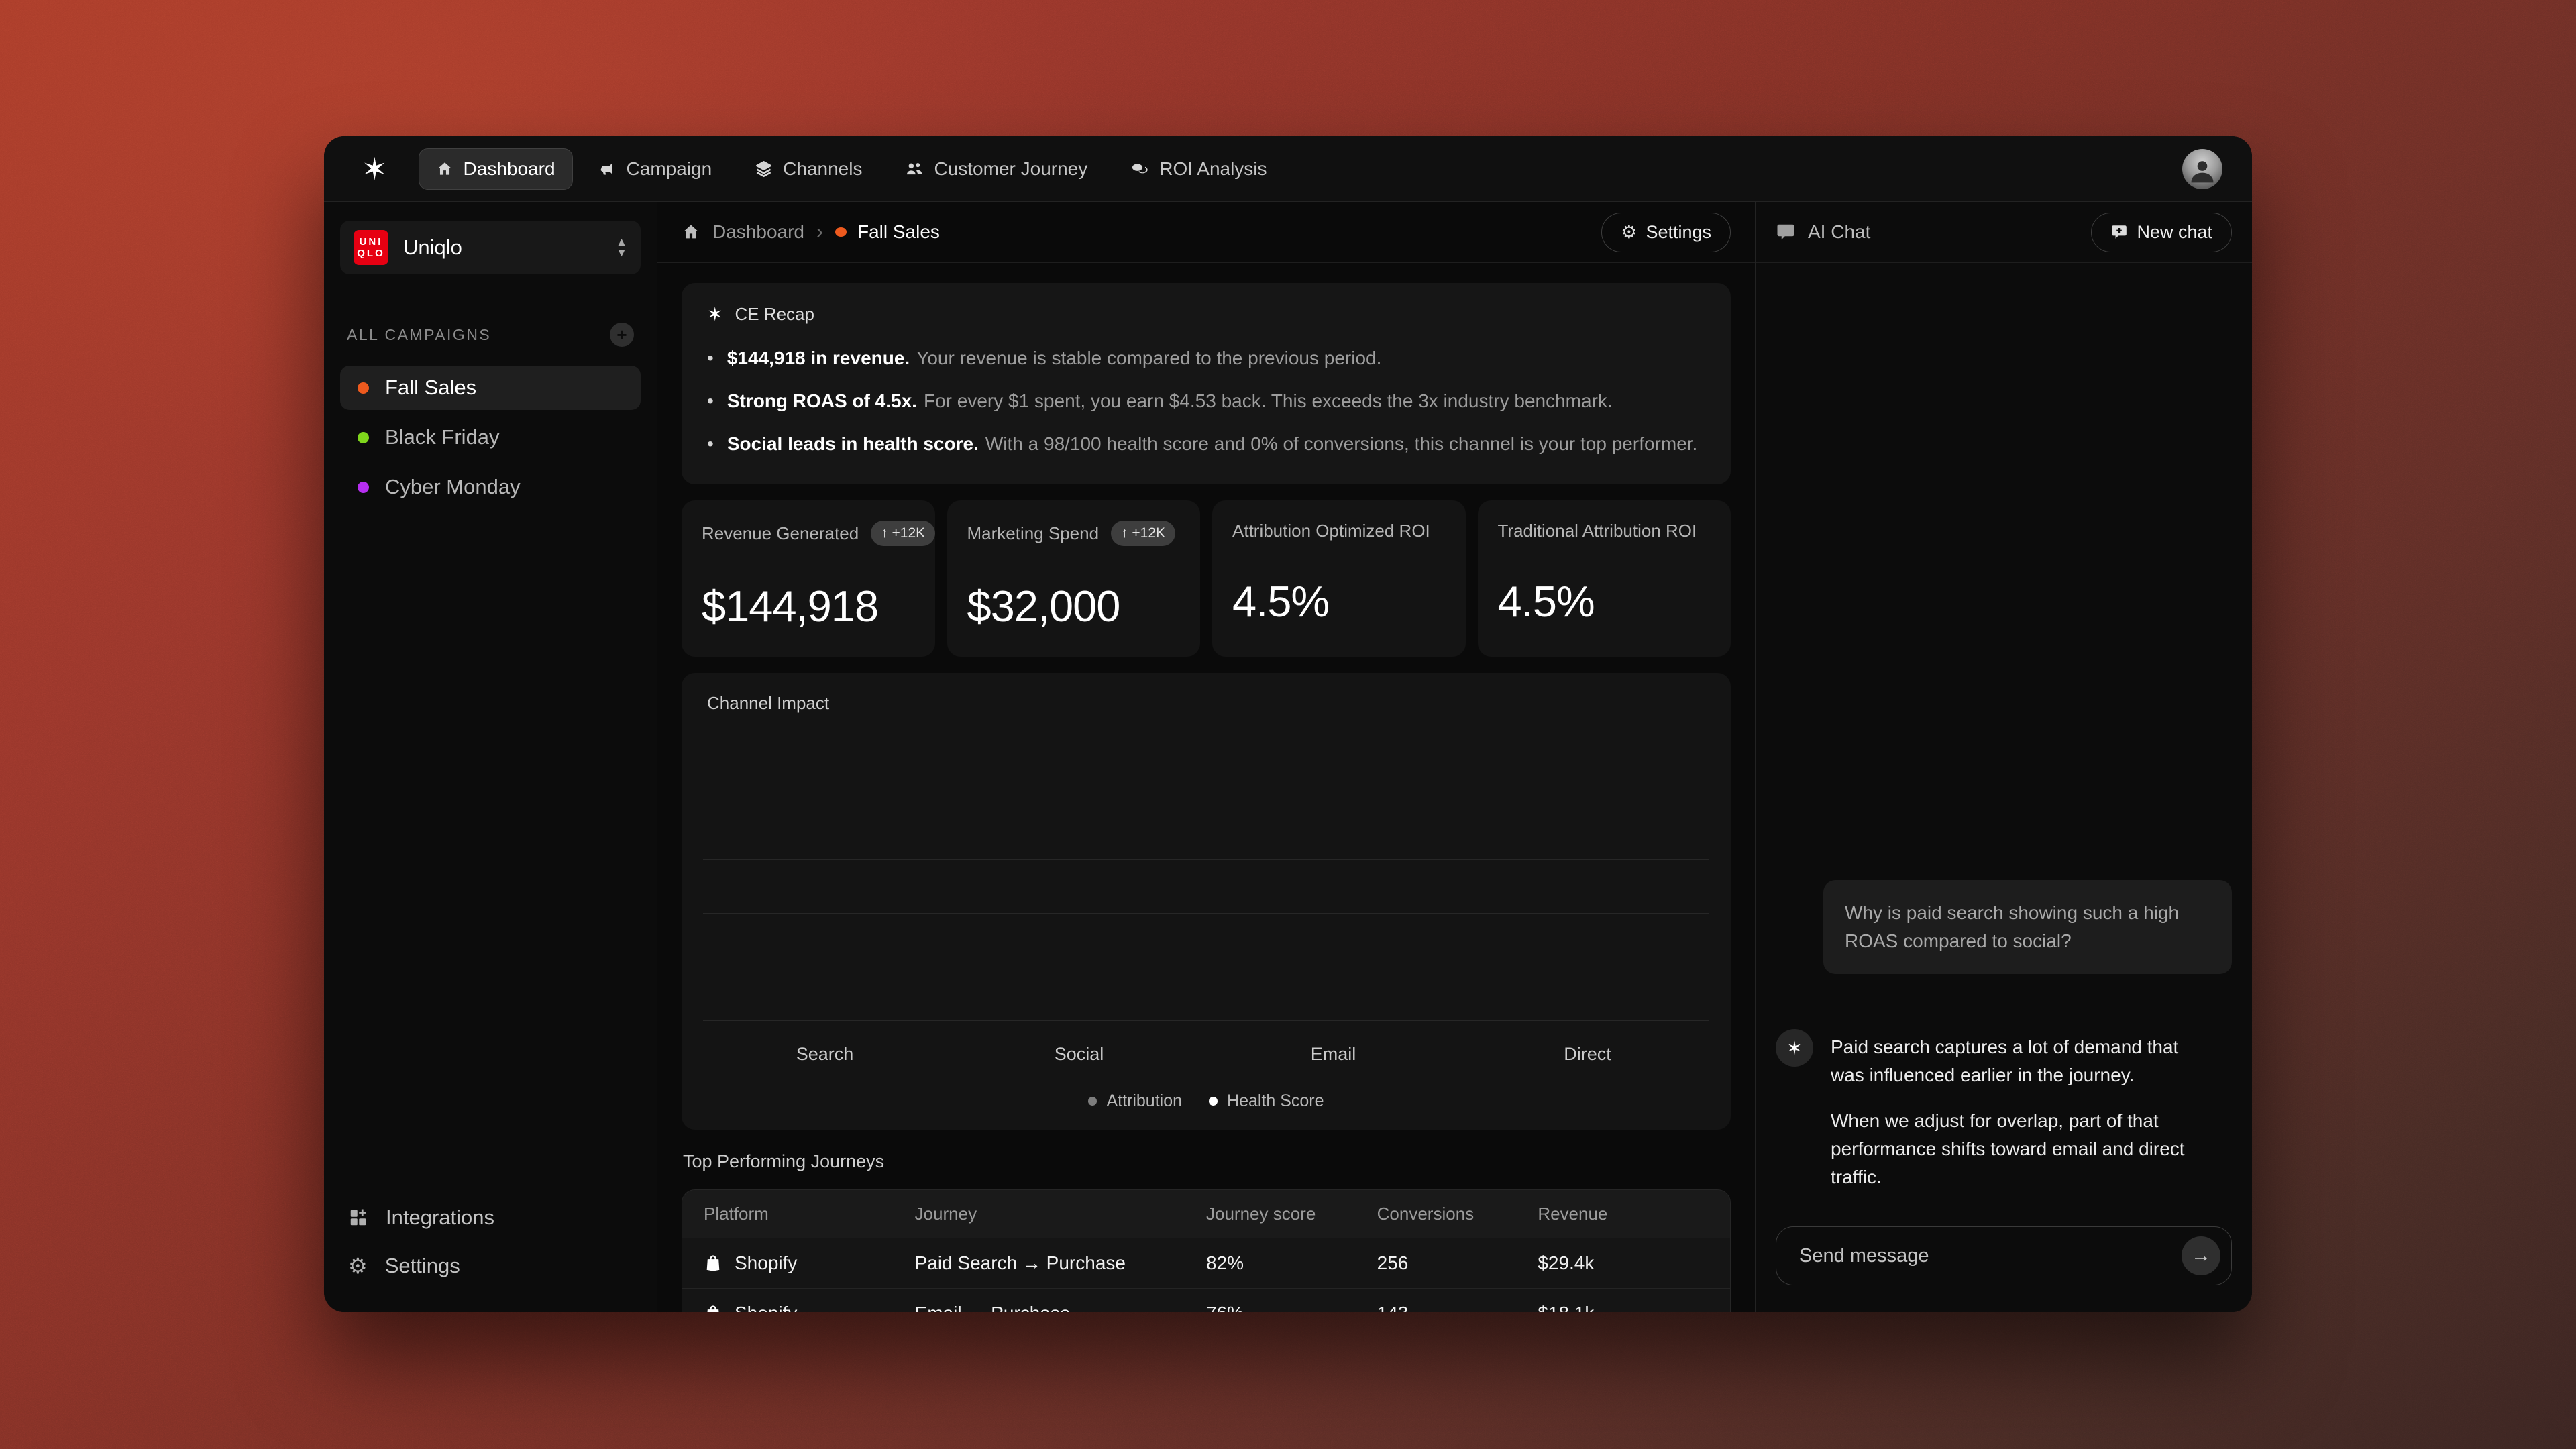  What do you see at coordinates (622, 335) in the screenshot?
I see `add-campaign-button: +` at bounding box center [622, 335].